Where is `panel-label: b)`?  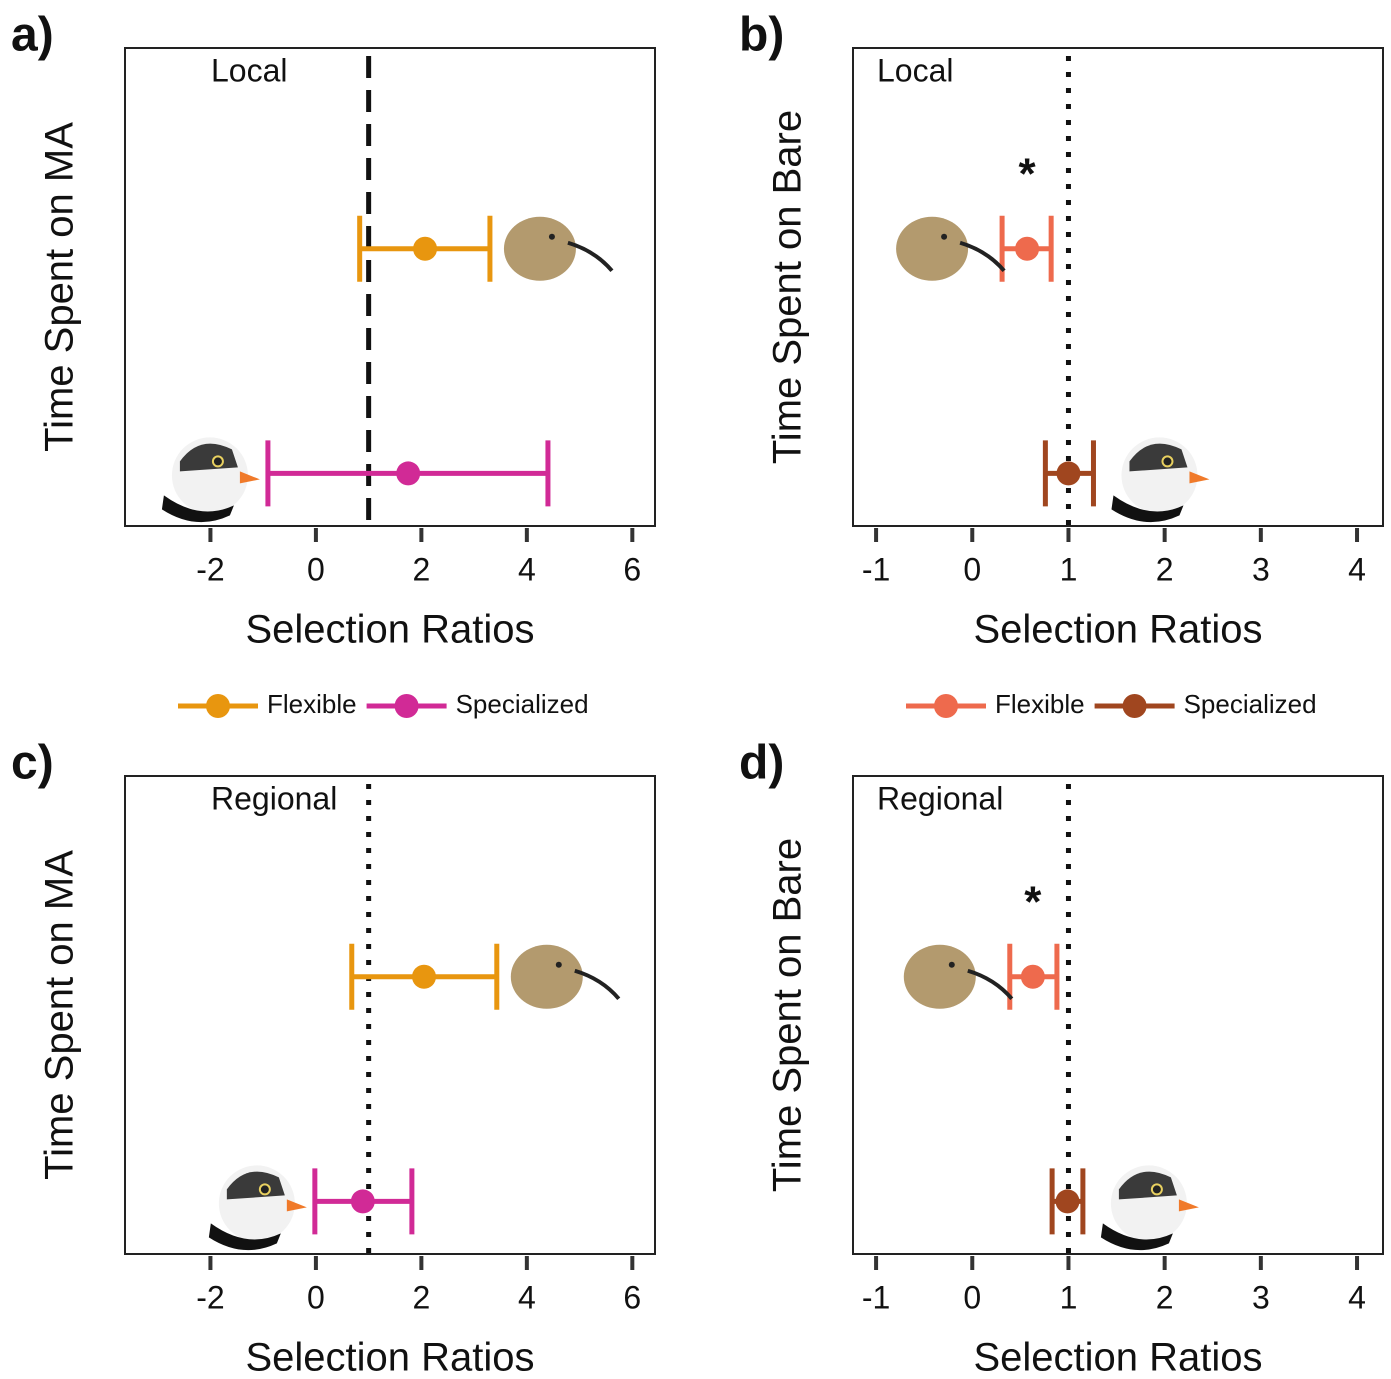 panel-label: b) is located at coordinates (761, 35).